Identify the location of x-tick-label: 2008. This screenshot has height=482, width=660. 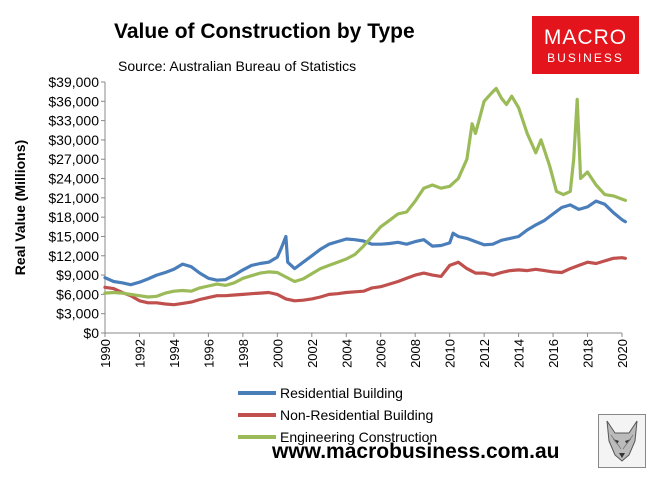
(415, 353).